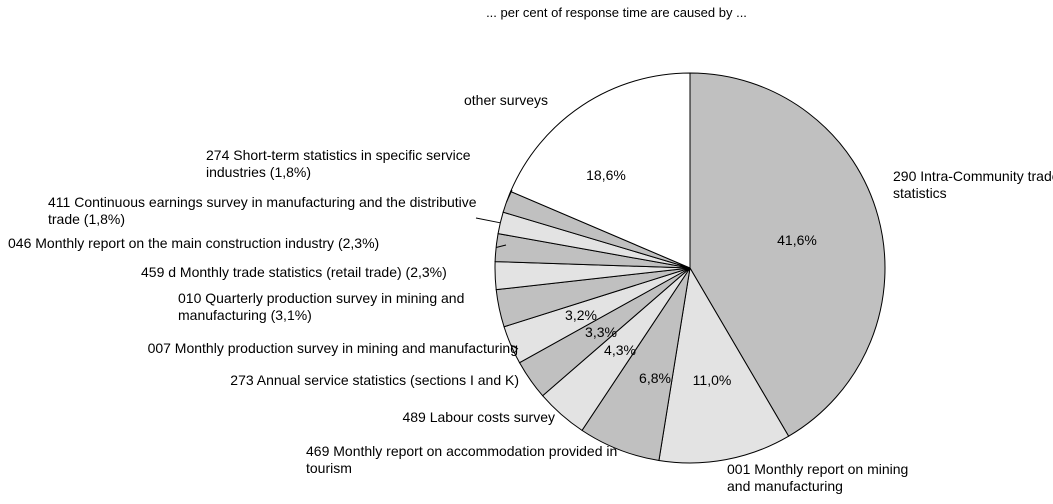 The height and width of the screenshot is (504, 1053). I want to click on value-label: 3,2%, so click(581, 315).